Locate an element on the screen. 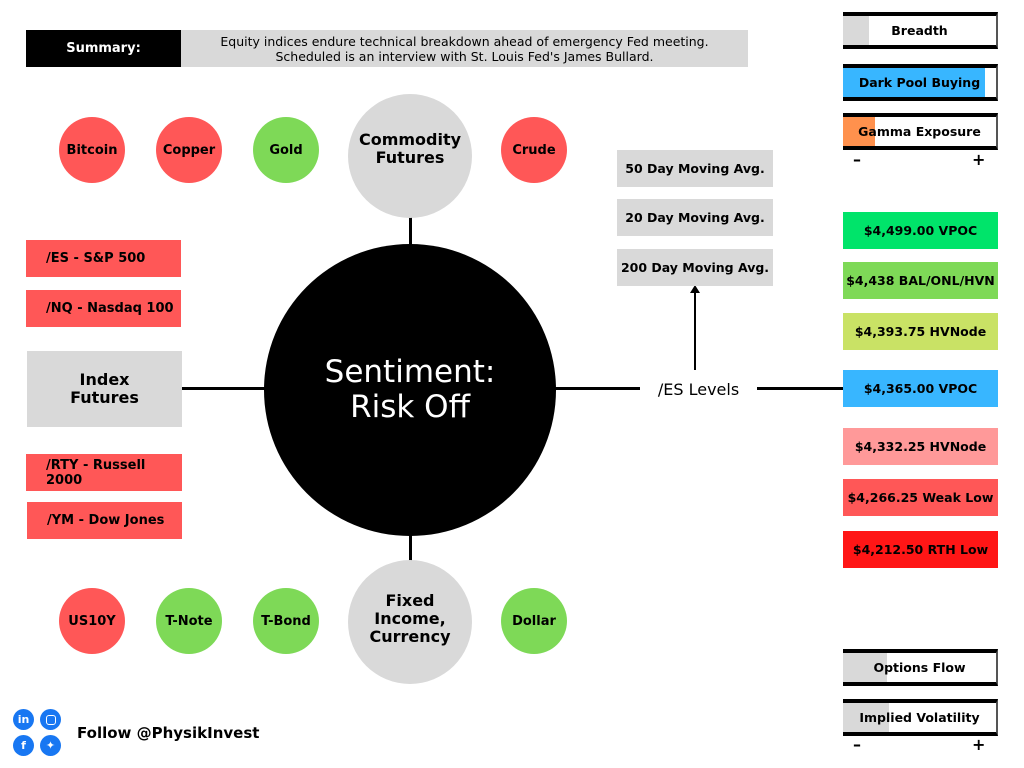  hub-line-1: Fixed is located at coordinates (410, 600).